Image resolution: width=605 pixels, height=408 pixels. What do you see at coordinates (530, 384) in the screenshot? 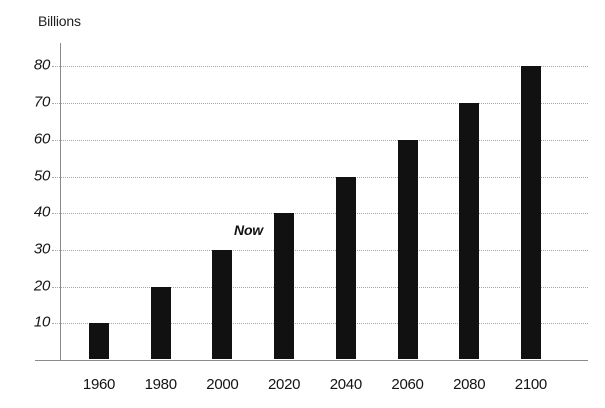
I see `x-tick-label-2100: 2100` at bounding box center [530, 384].